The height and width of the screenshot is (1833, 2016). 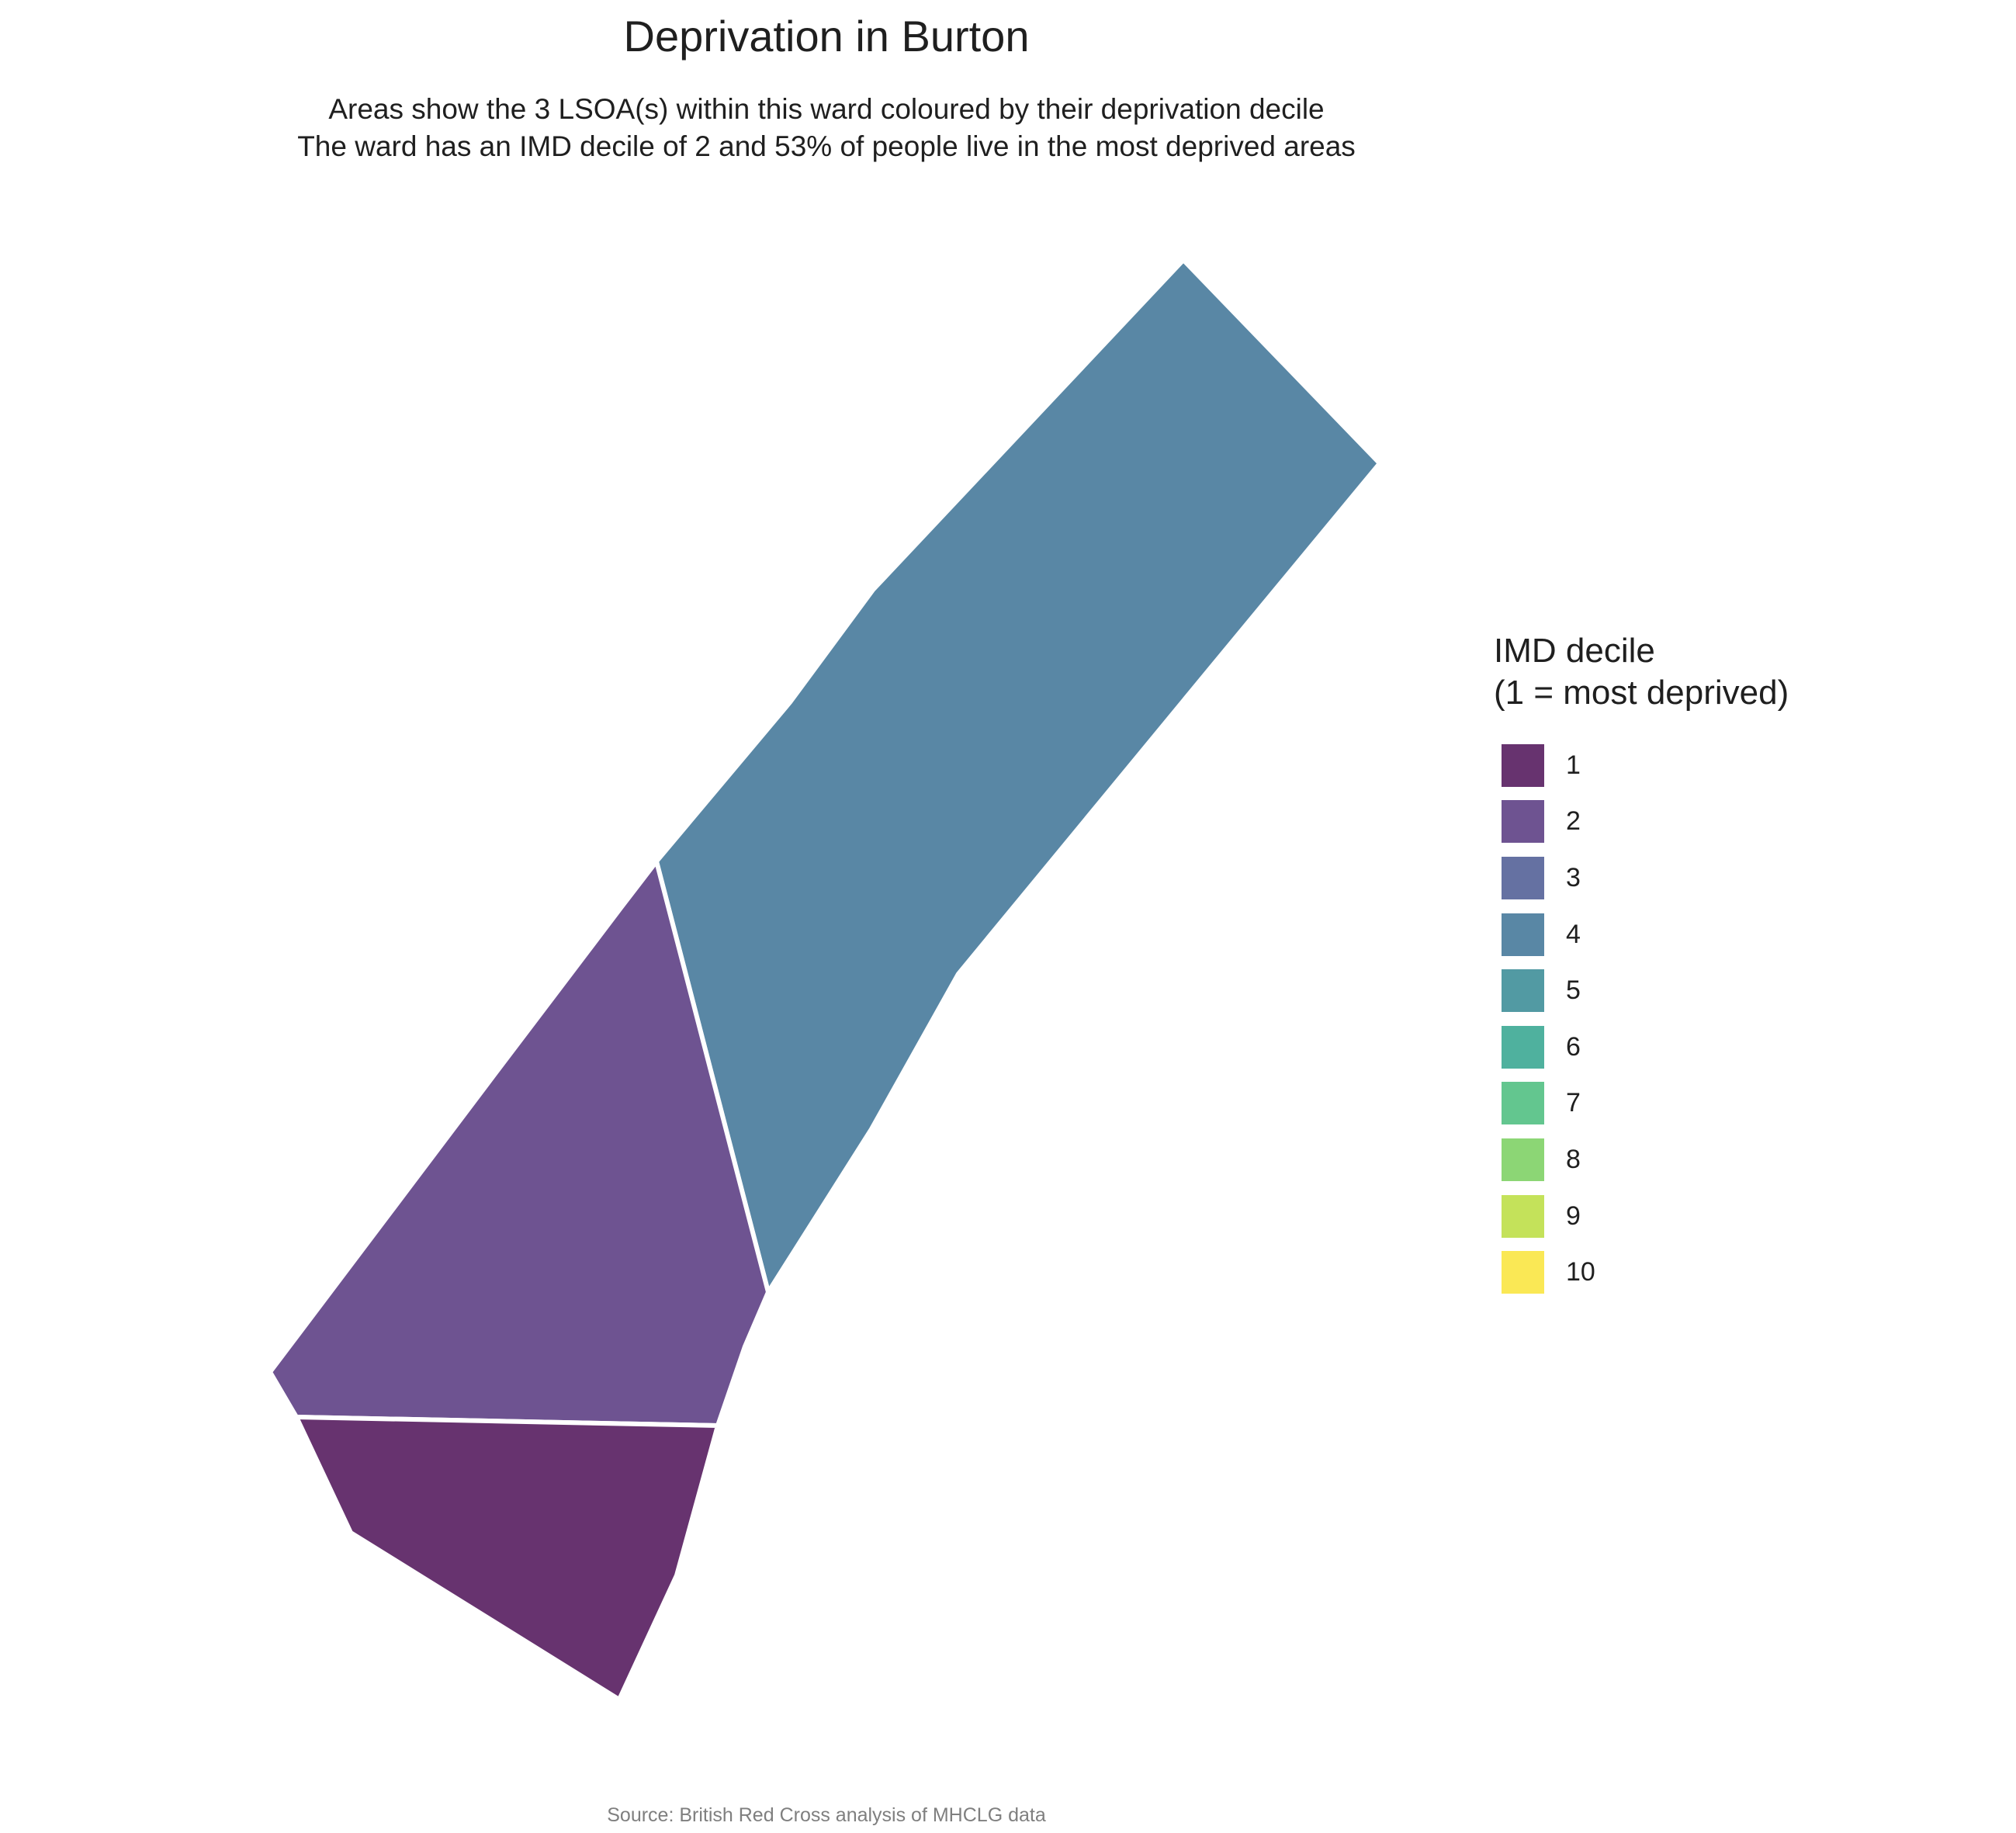 I want to click on legend-title: IMD decile (1 = most deprived), so click(x=1642, y=672).